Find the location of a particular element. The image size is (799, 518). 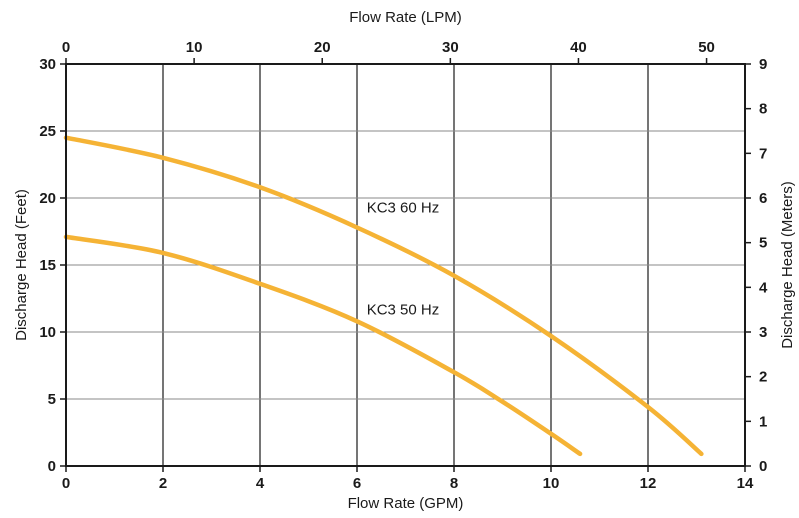

y2-tick-label: 6 is located at coordinates (763, 198).